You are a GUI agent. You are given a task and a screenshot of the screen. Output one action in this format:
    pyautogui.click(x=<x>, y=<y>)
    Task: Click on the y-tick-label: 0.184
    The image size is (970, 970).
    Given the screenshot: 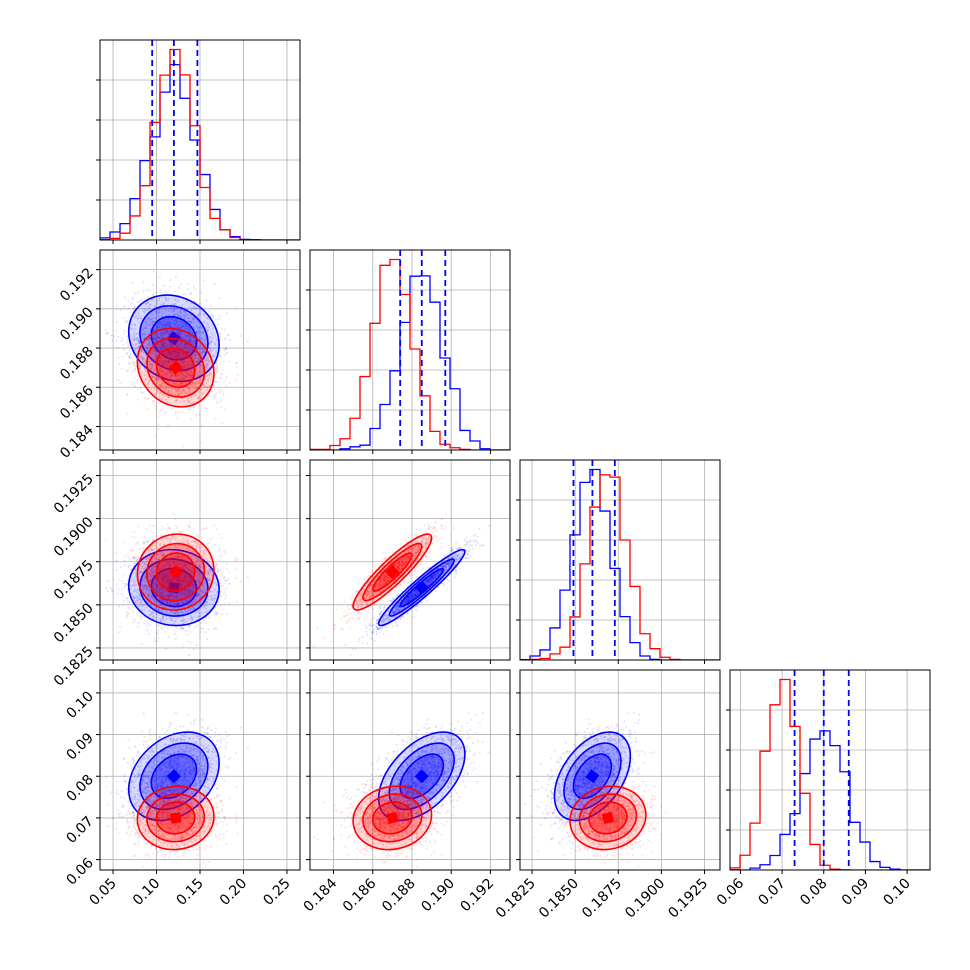 What is the action you would take?
    pyautogui.click(x=77, y=442)
    